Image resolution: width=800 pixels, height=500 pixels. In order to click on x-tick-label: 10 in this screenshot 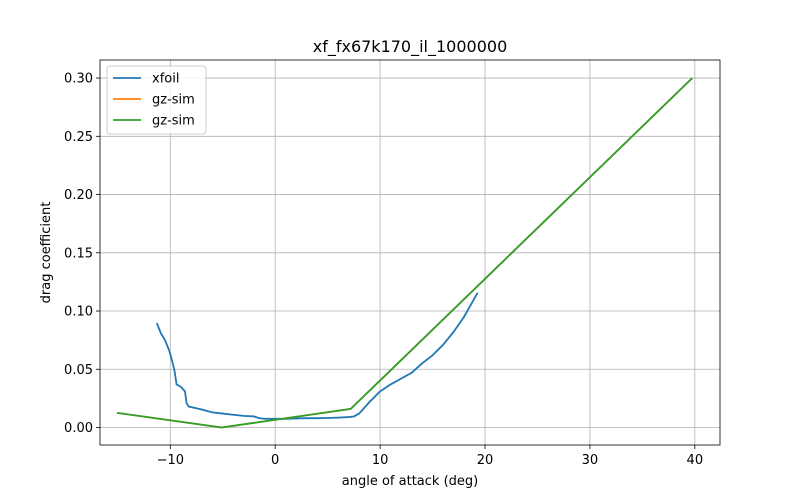, I will do `click(380, 460)`.